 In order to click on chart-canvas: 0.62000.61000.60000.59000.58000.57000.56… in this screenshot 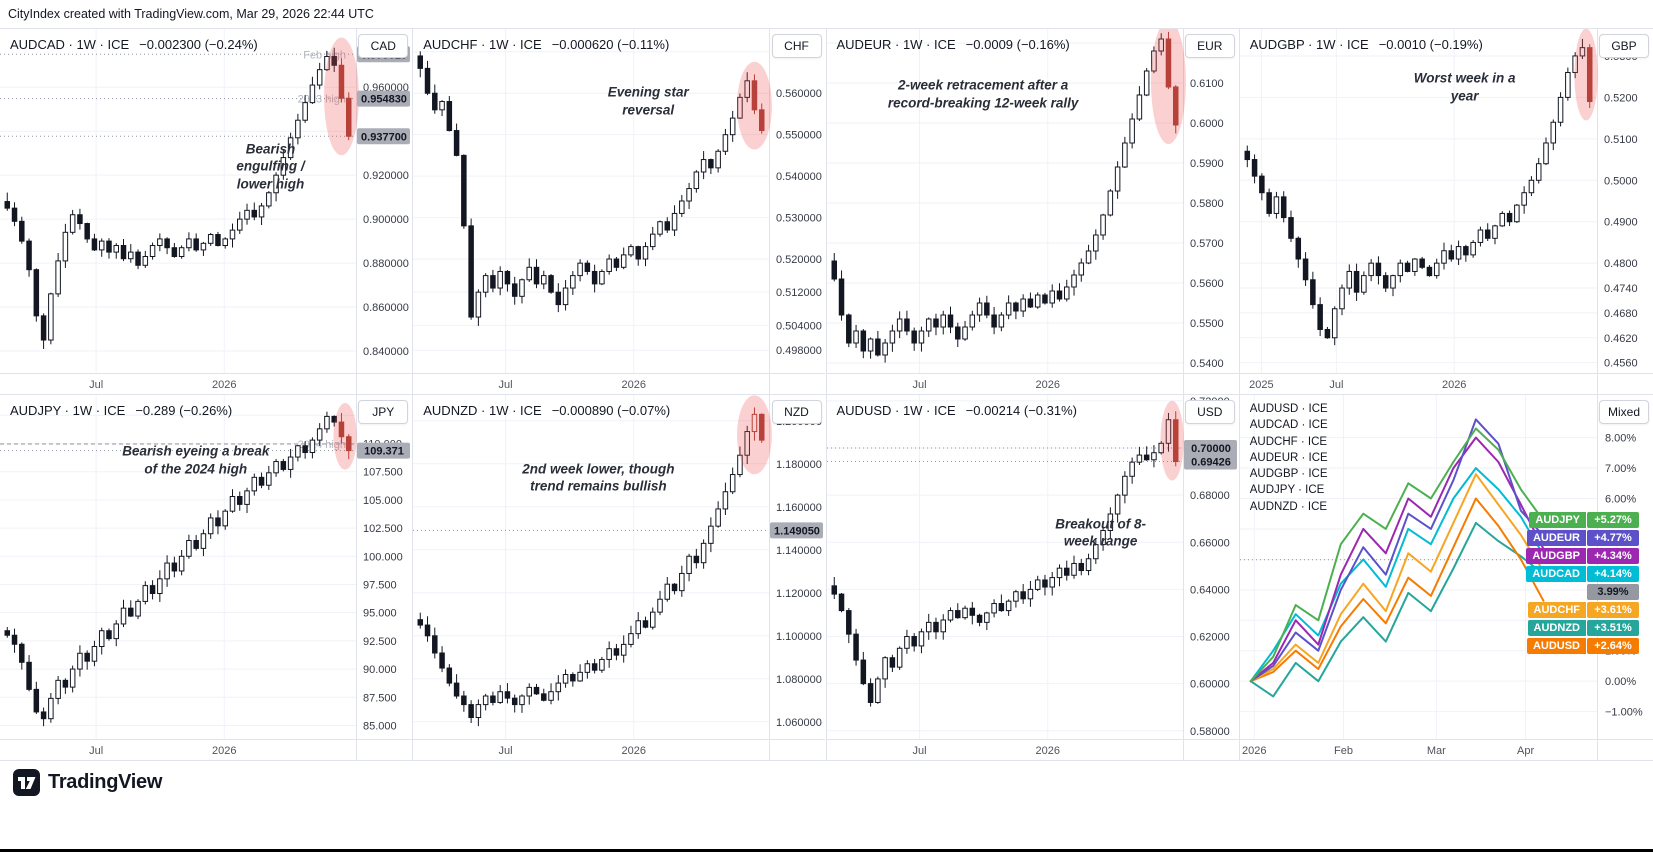, I will do `click(1032, 211)`.